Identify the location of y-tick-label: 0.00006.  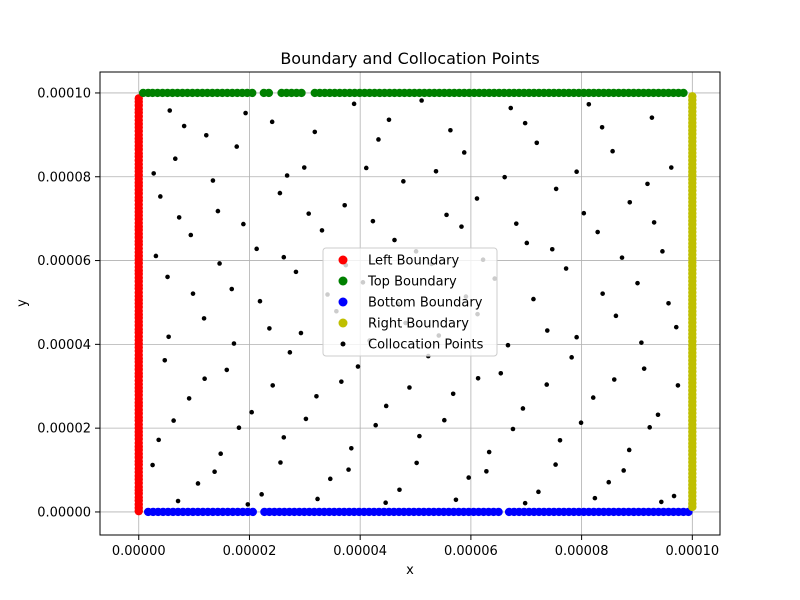
(64, 261).